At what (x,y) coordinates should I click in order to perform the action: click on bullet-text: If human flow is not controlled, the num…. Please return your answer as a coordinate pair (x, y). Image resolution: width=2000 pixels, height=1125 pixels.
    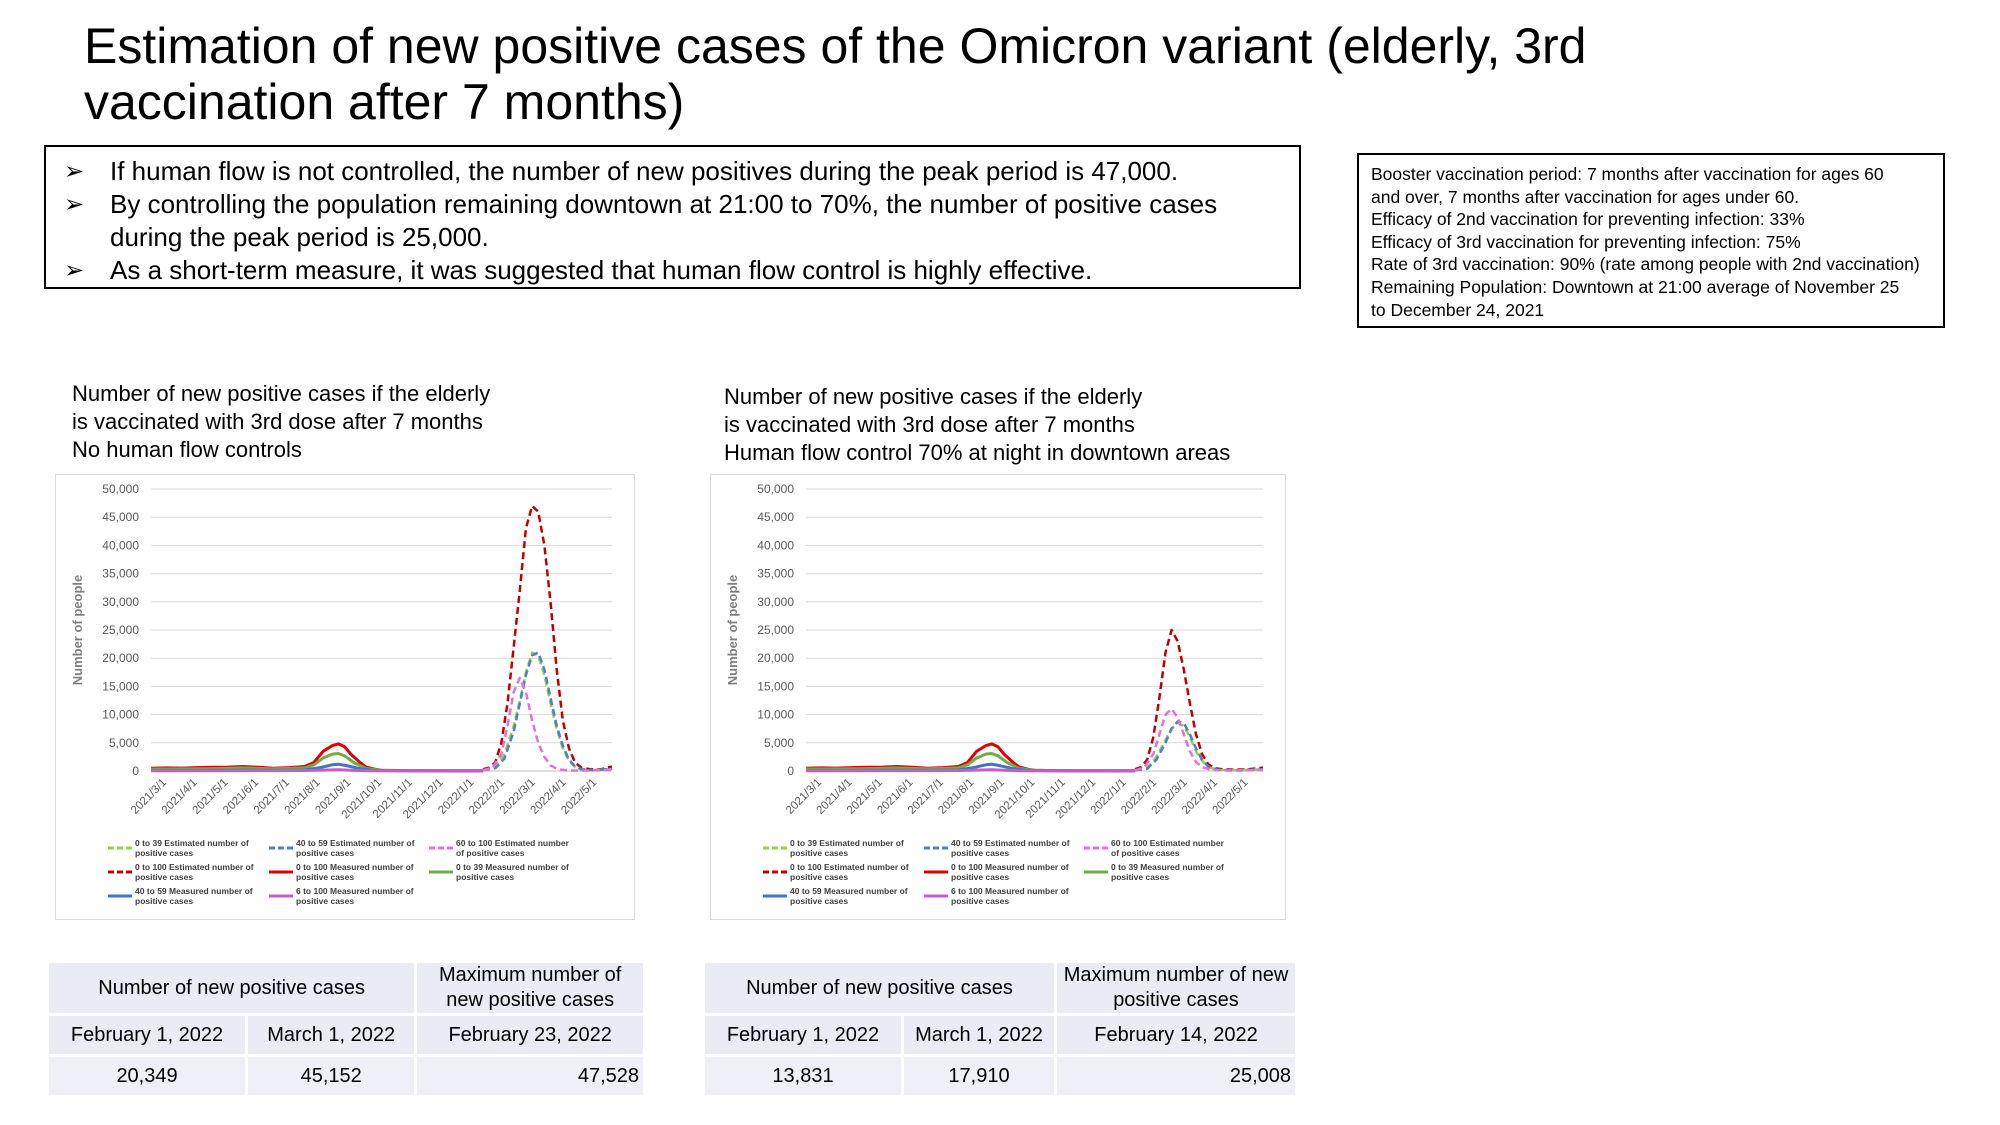
    Looking at the image, I should click on (644, 171).